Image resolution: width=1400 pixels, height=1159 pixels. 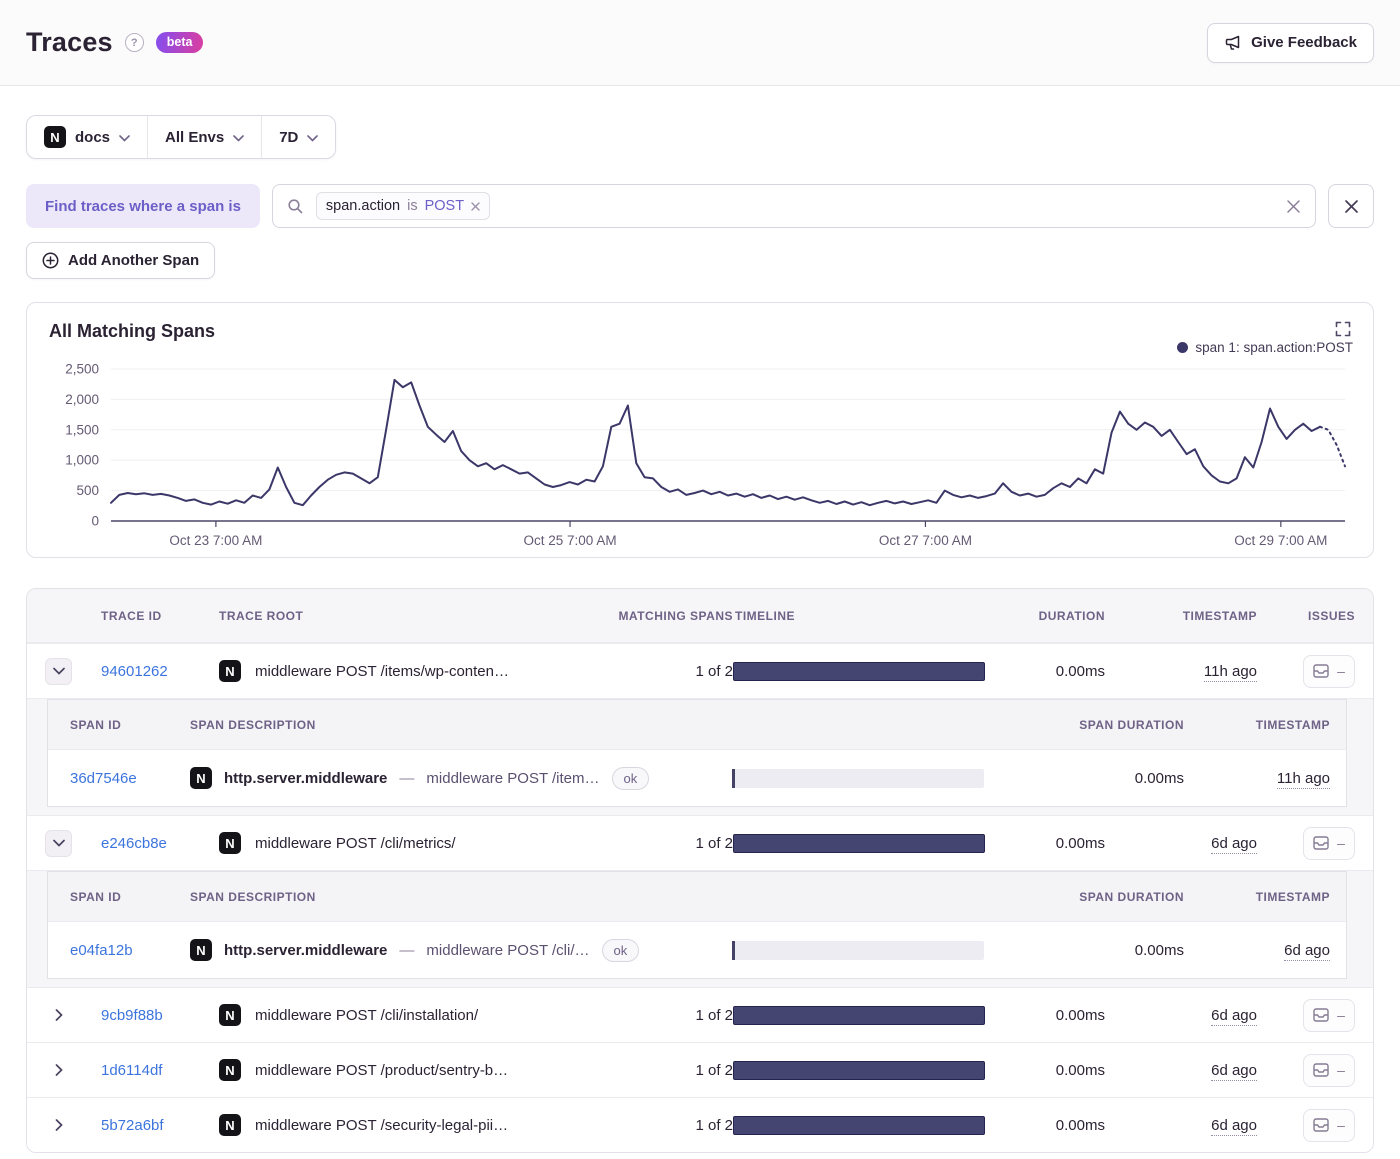 I want to click on svg-text: Oct 25 7:00 AM, so click(x=570, y=540).